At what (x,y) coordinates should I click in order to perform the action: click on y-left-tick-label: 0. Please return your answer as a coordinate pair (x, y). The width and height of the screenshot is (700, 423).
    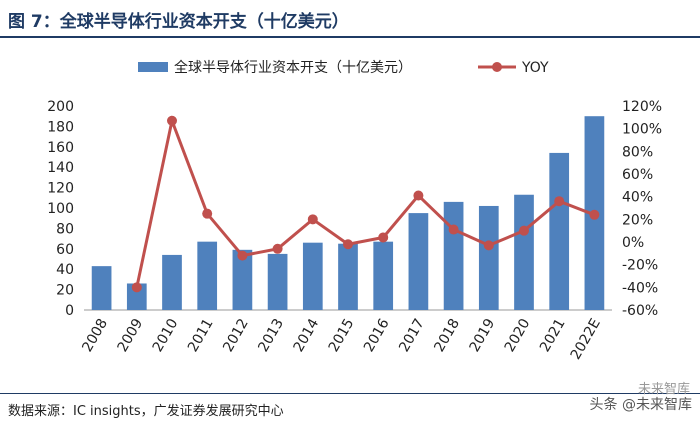
    Looking at the image, I should click on (69, 311).